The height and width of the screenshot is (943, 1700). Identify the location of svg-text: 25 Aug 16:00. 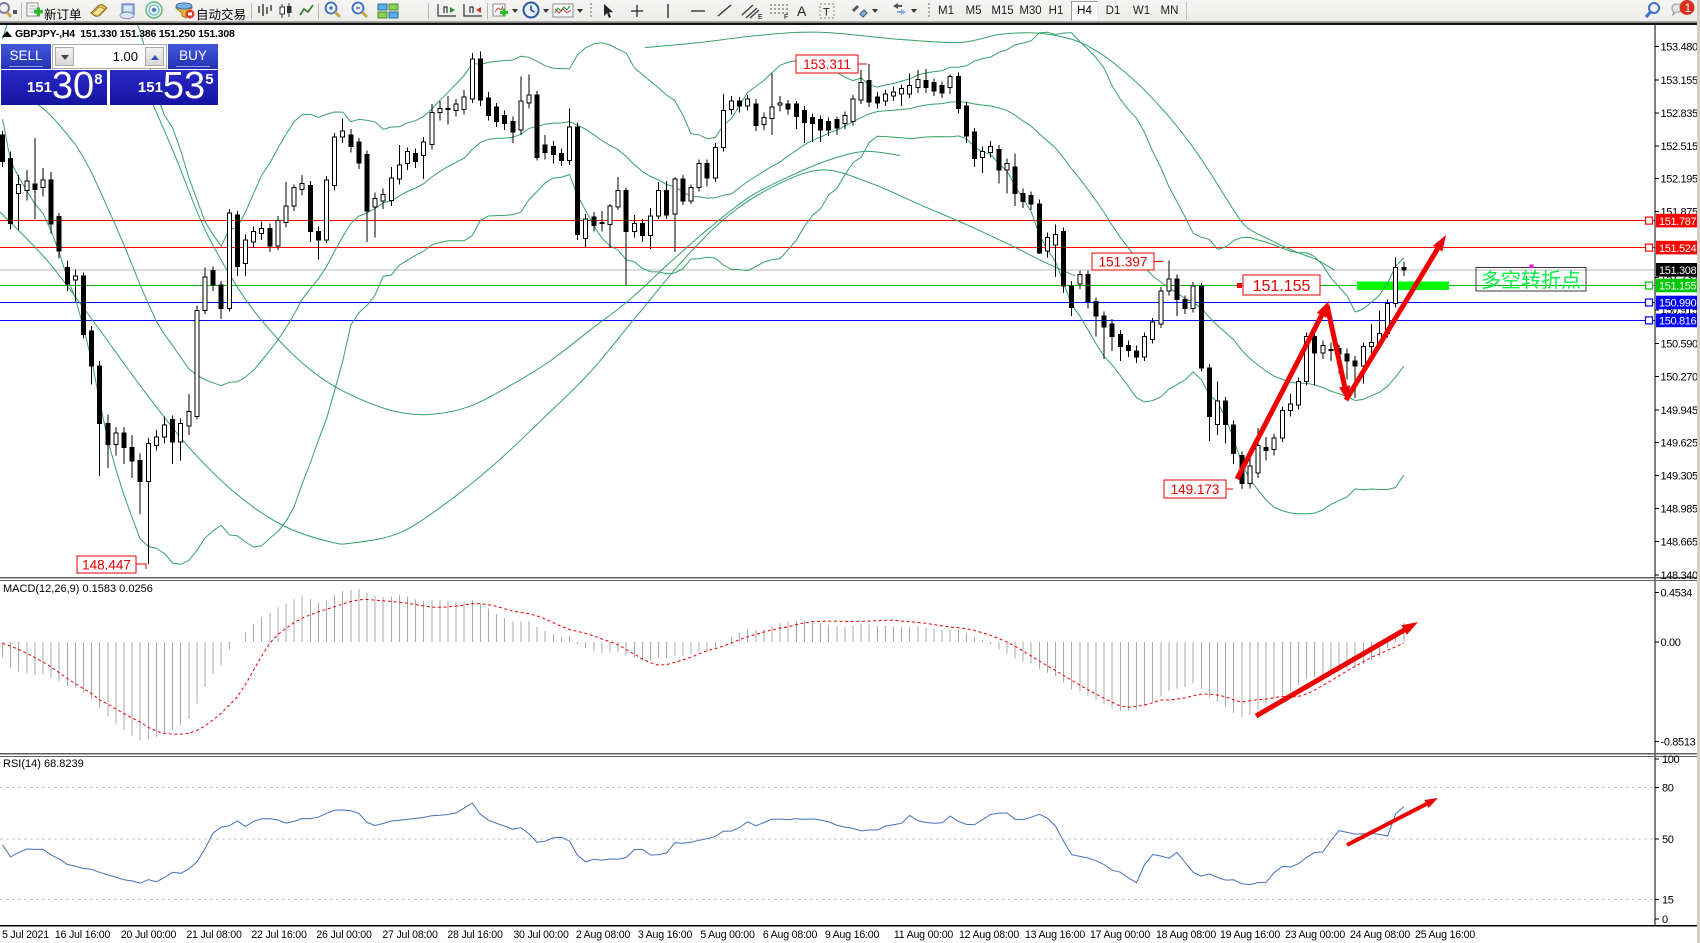
(1445, 935).